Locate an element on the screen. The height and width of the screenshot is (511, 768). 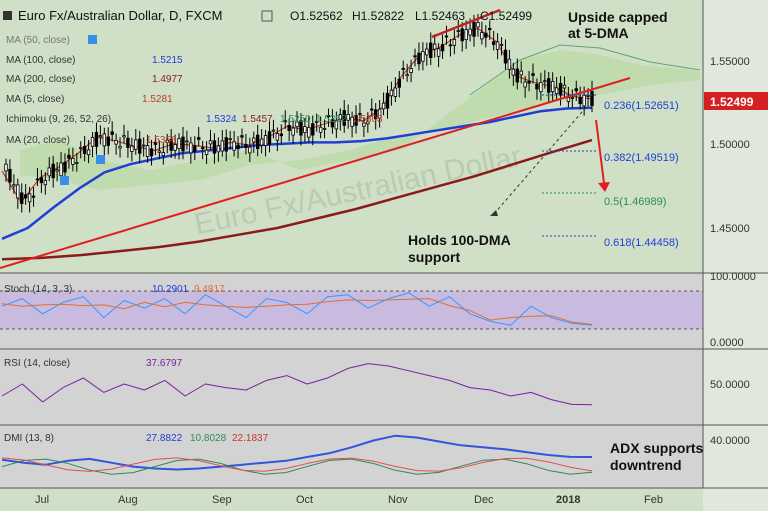
rsi-line is located at coordinates (297, 384).